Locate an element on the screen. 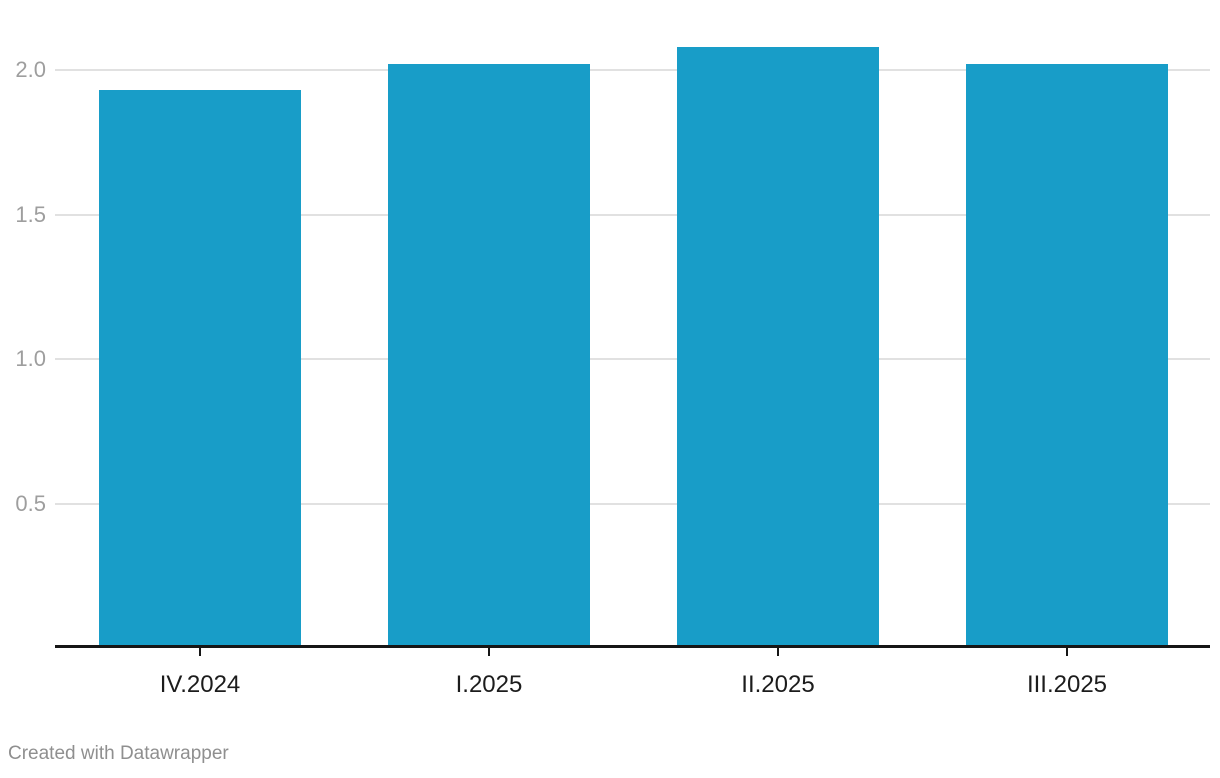 This screenshot has height=778, width=1220. gridline-y-0.5 is located at coordinates (632, 504).